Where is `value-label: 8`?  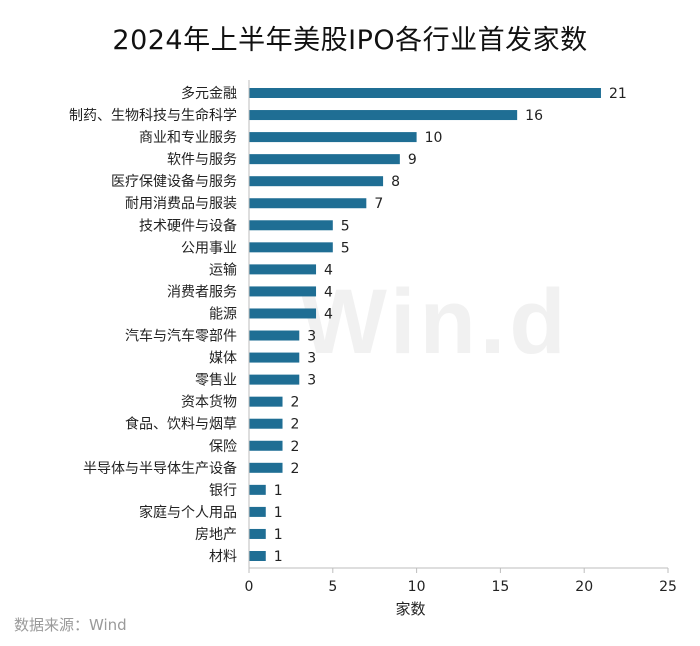
value-label: 8 is located at coordinates (395, 182).